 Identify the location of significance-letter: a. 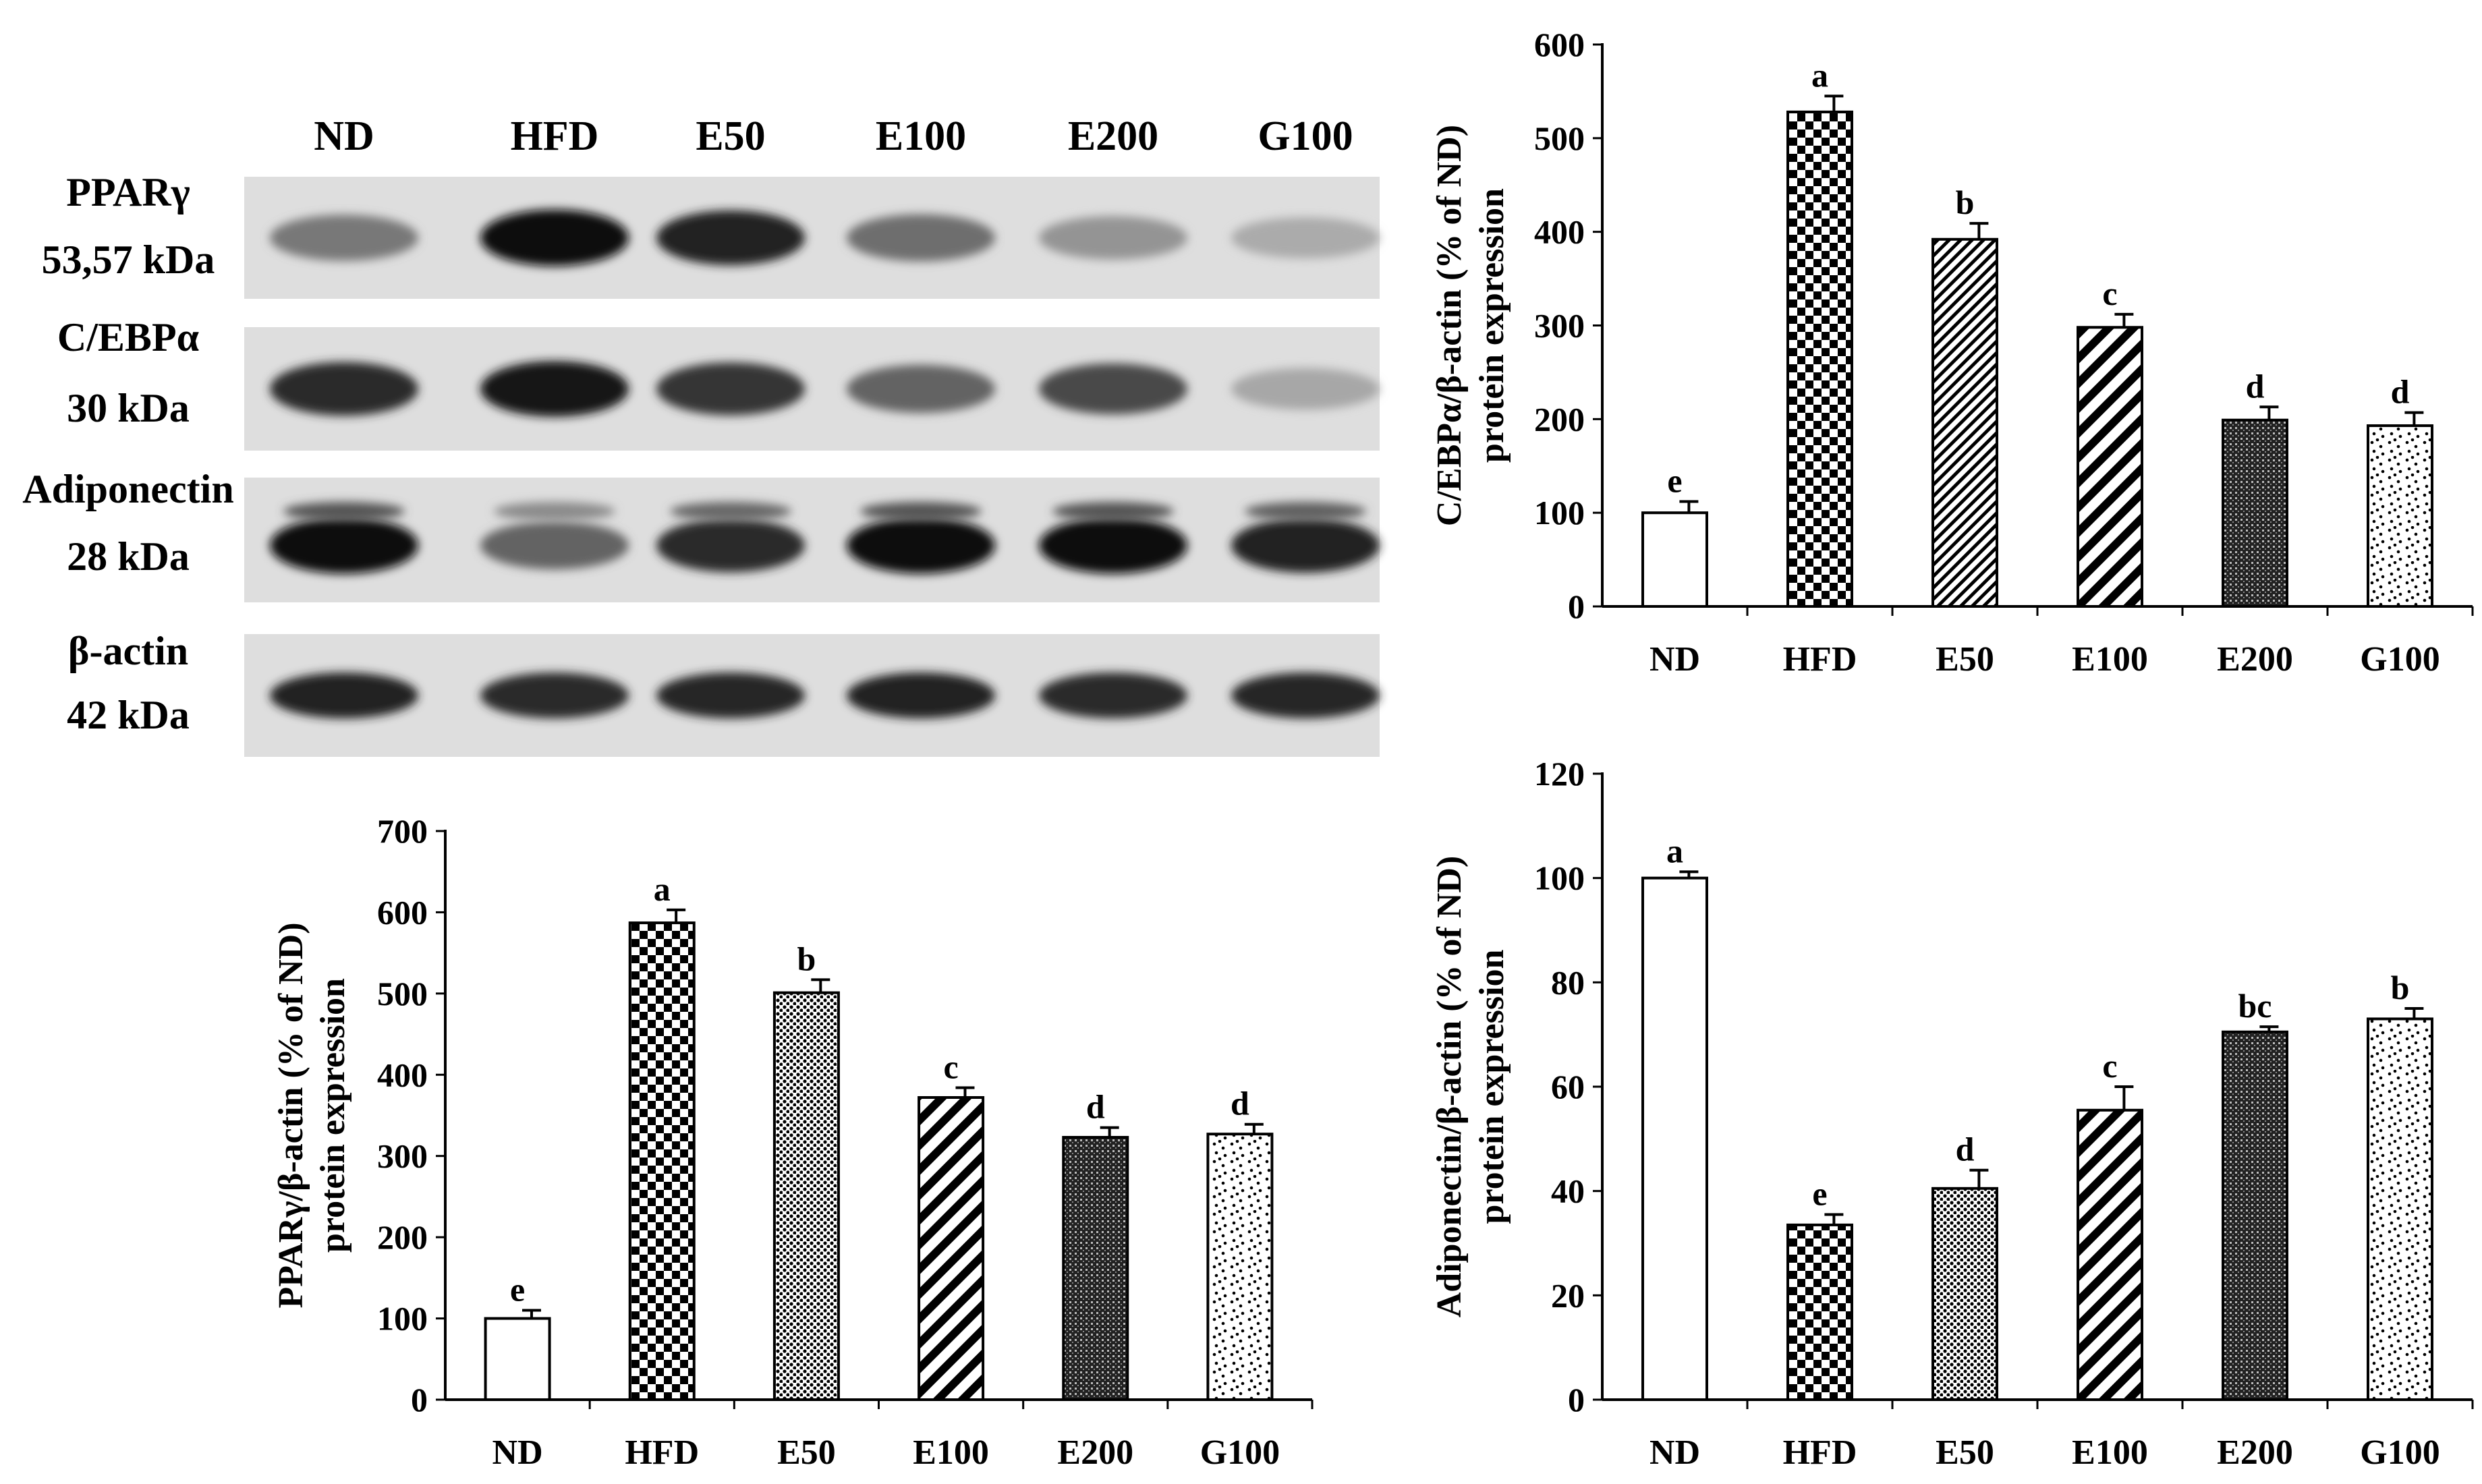
(1819, 75).